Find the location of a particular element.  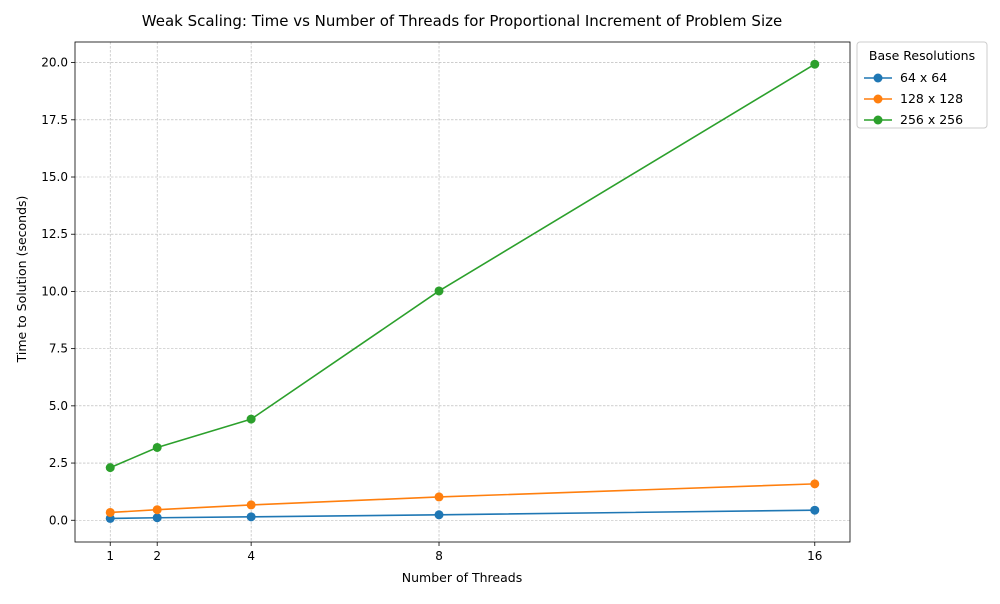

x-tick-label: 2 is located at coordinates (157, 556).